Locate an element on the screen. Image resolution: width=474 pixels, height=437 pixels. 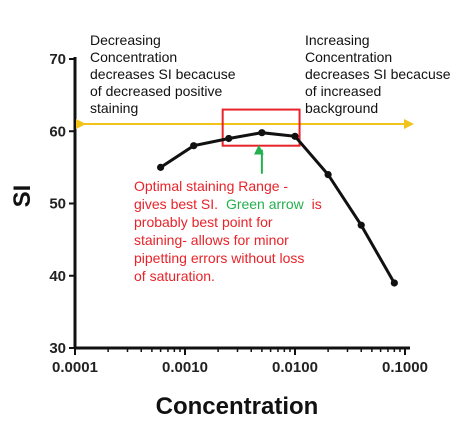
x-ticks: 0.0001 0.0010 0.0100 0.1000 is located at coordinates (240, 362).